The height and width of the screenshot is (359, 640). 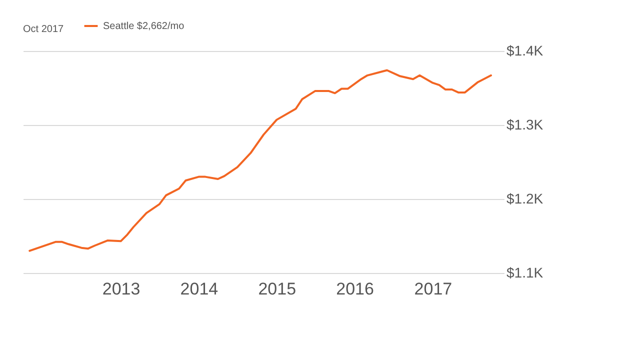 I want to click on x-tick-label: 2013, so click(x=121, y=289).